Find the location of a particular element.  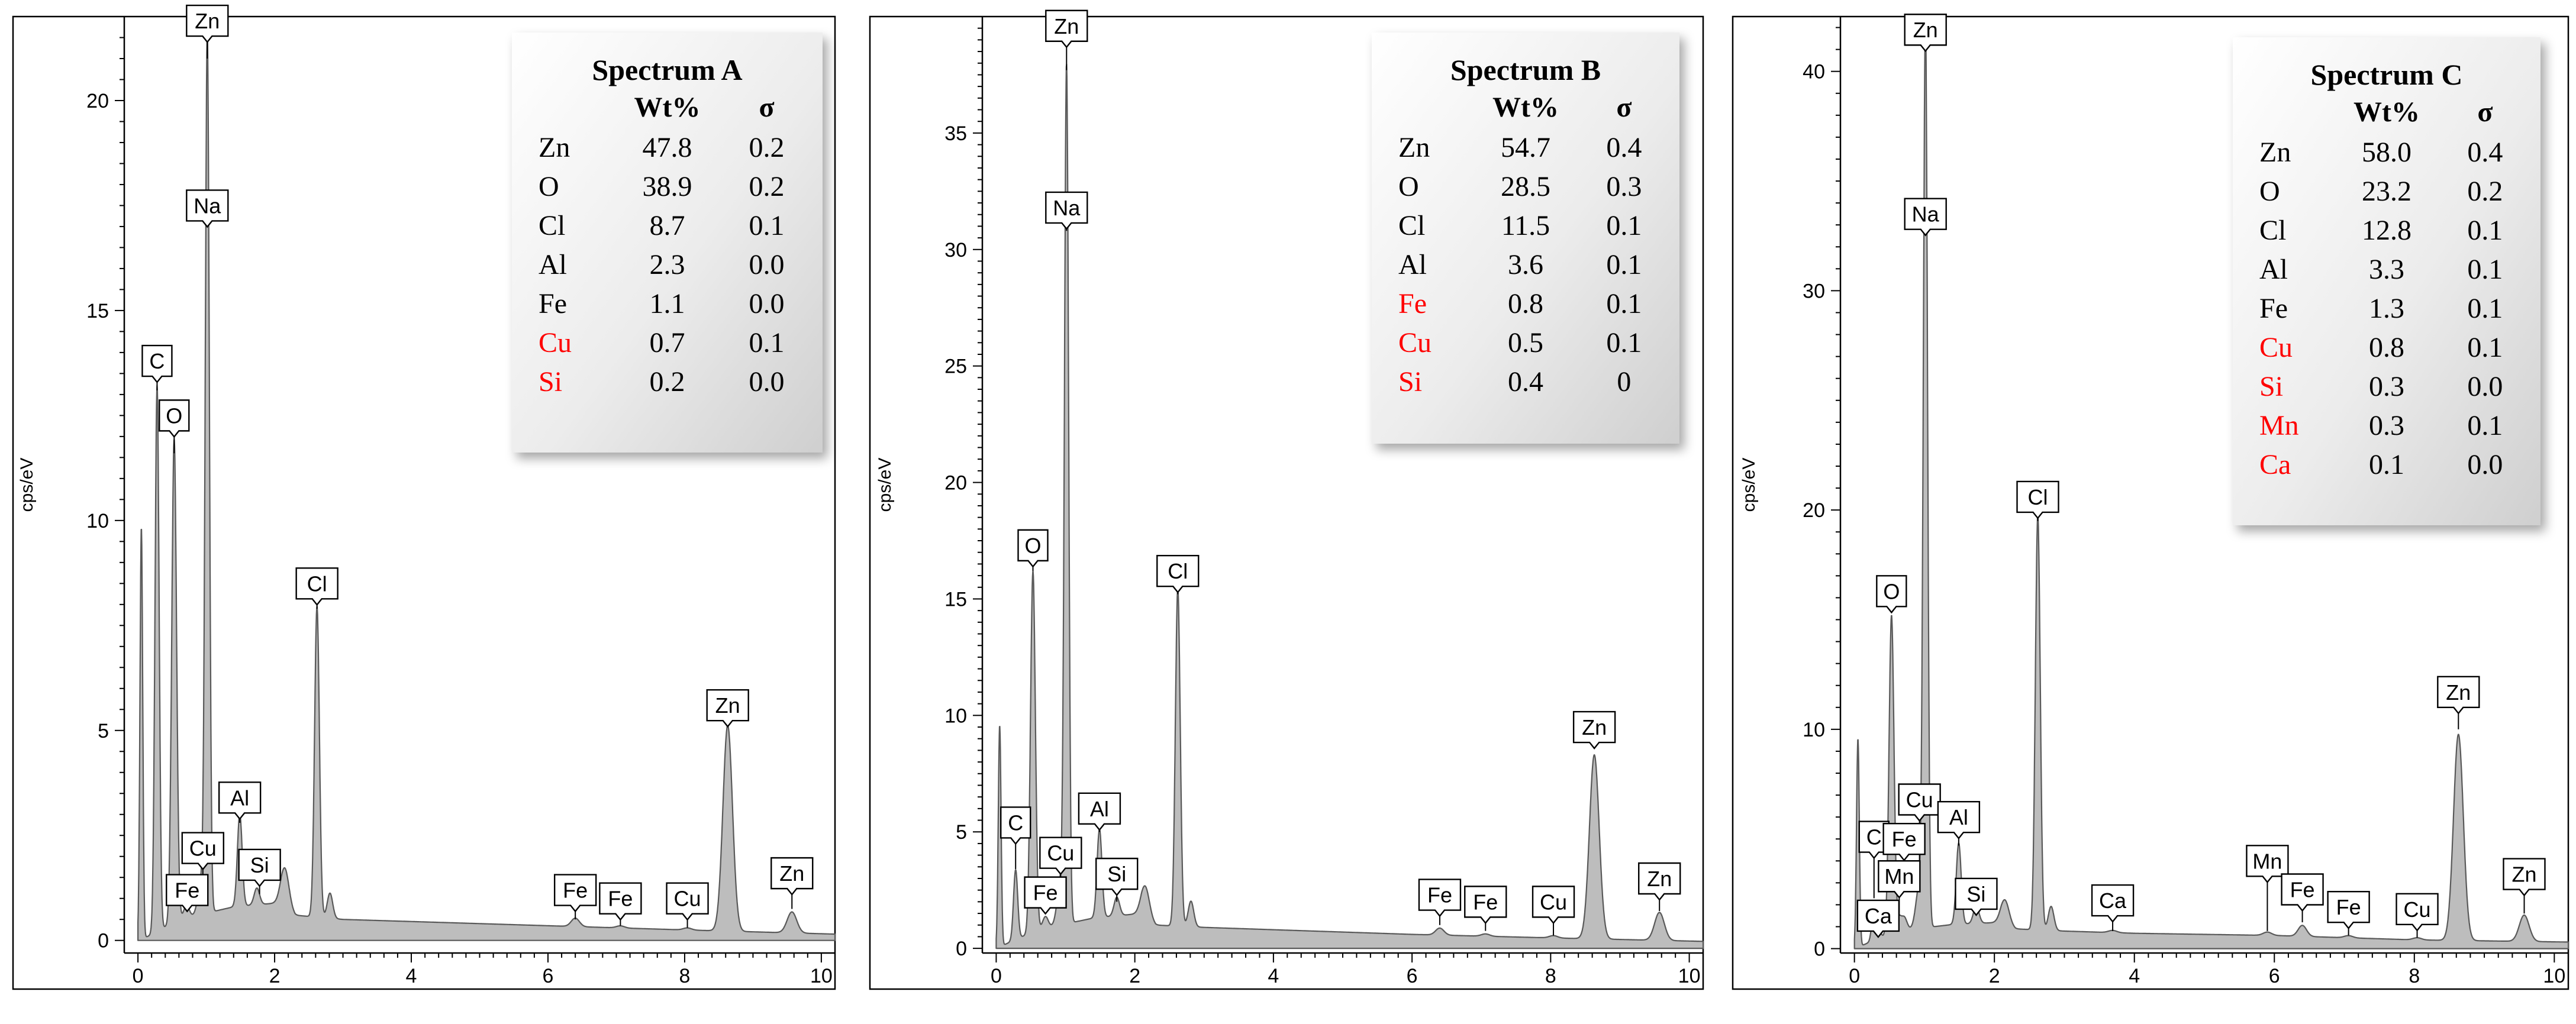

legend-row: Cu 0.7 0.1 is located at coordinates (662, 342).